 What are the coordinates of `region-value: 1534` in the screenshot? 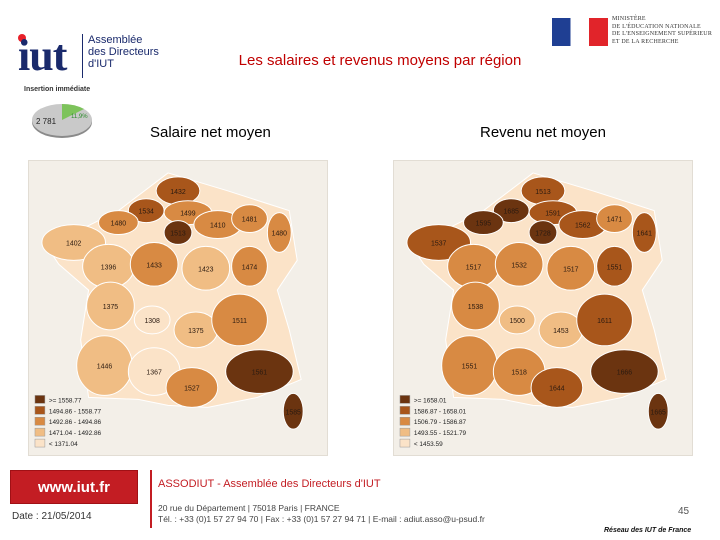 It's located at (146, 212).